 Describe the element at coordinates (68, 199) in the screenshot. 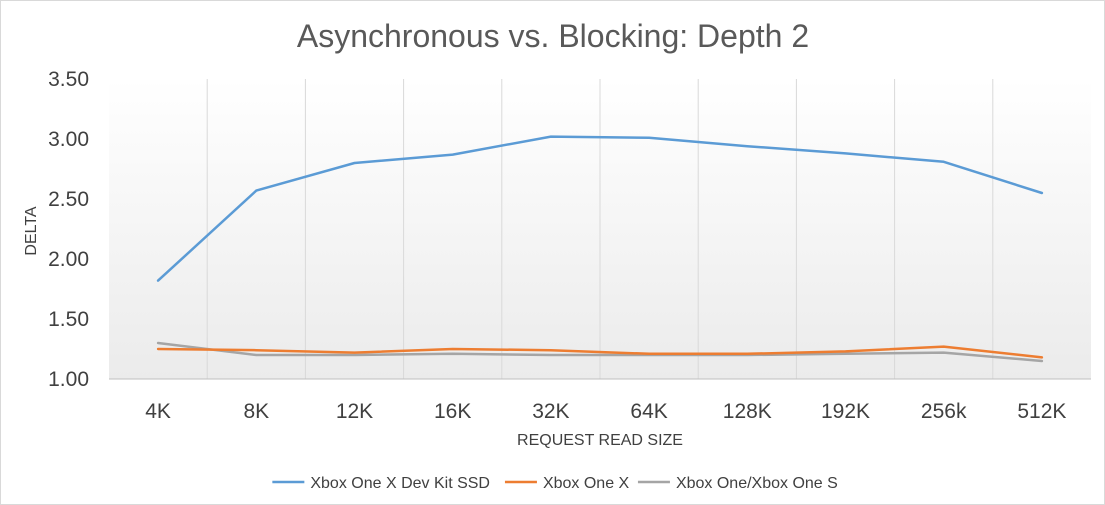

I see `y-tick-label: 2.50` at that location.